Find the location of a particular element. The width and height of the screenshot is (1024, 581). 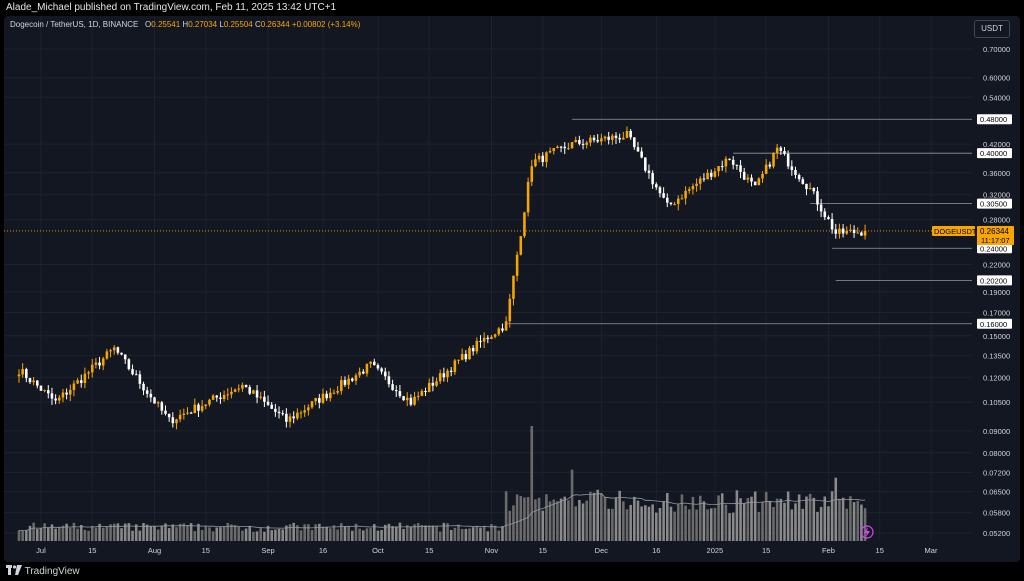

symbol-name: Dogecoin / TetherUS, 1D, BINANCE is located at coordinates (74, 24).